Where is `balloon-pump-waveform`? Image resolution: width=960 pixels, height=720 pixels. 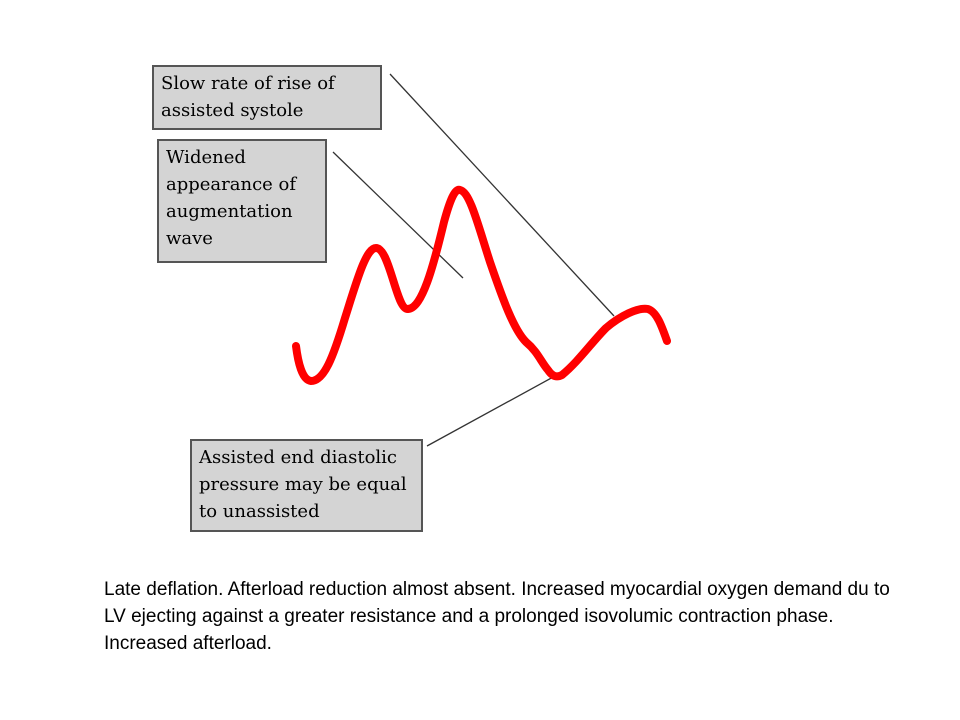
balloon-pump-waveform is located at coordinates (481, 285).